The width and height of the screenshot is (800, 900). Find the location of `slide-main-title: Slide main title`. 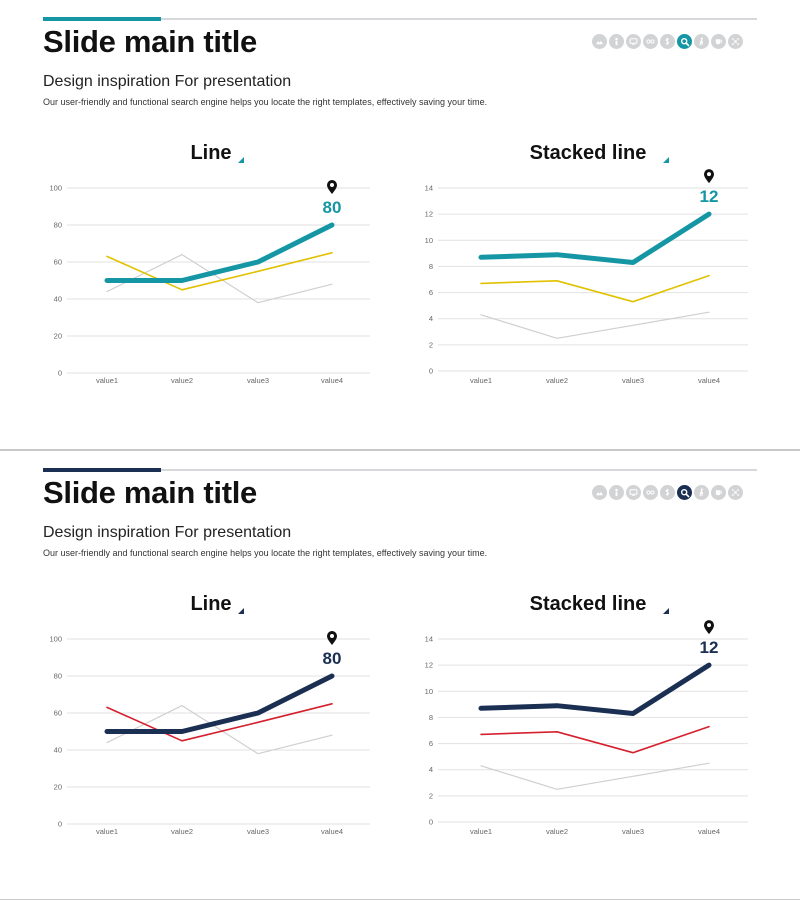

slide-main-title: Slide main title is located at coordinates (150, 492).